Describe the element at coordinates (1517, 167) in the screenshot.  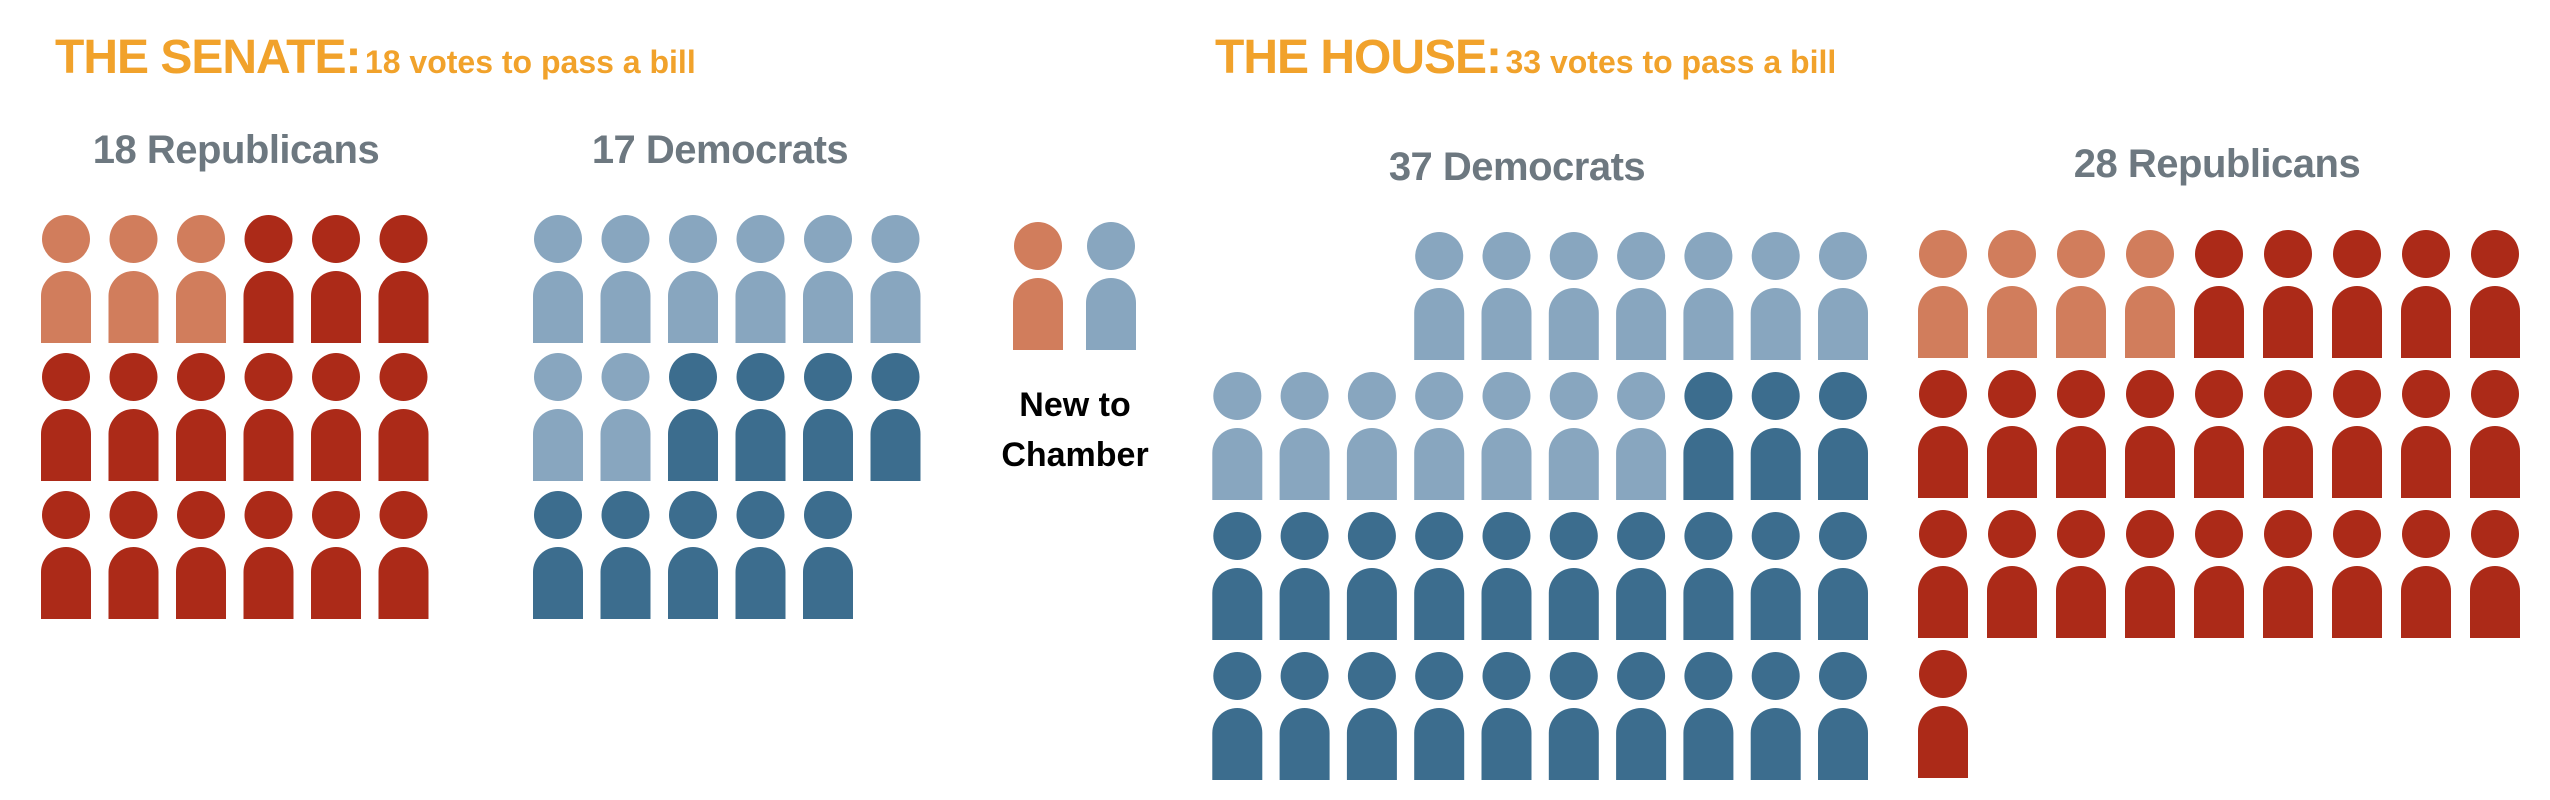
I see `house-democrats-label: 37 Democrats` at that location.